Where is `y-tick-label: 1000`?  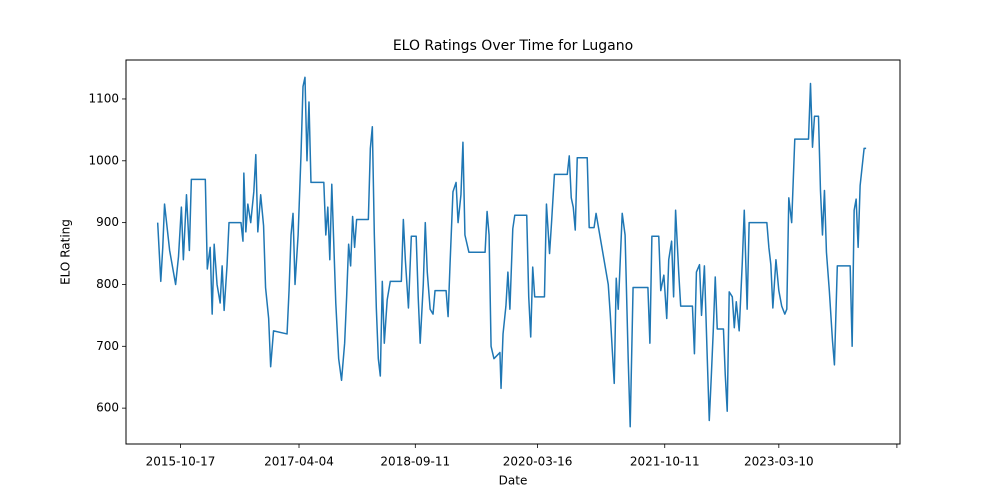
y-tick-label: 1000 is located at coordinates (103, 160).